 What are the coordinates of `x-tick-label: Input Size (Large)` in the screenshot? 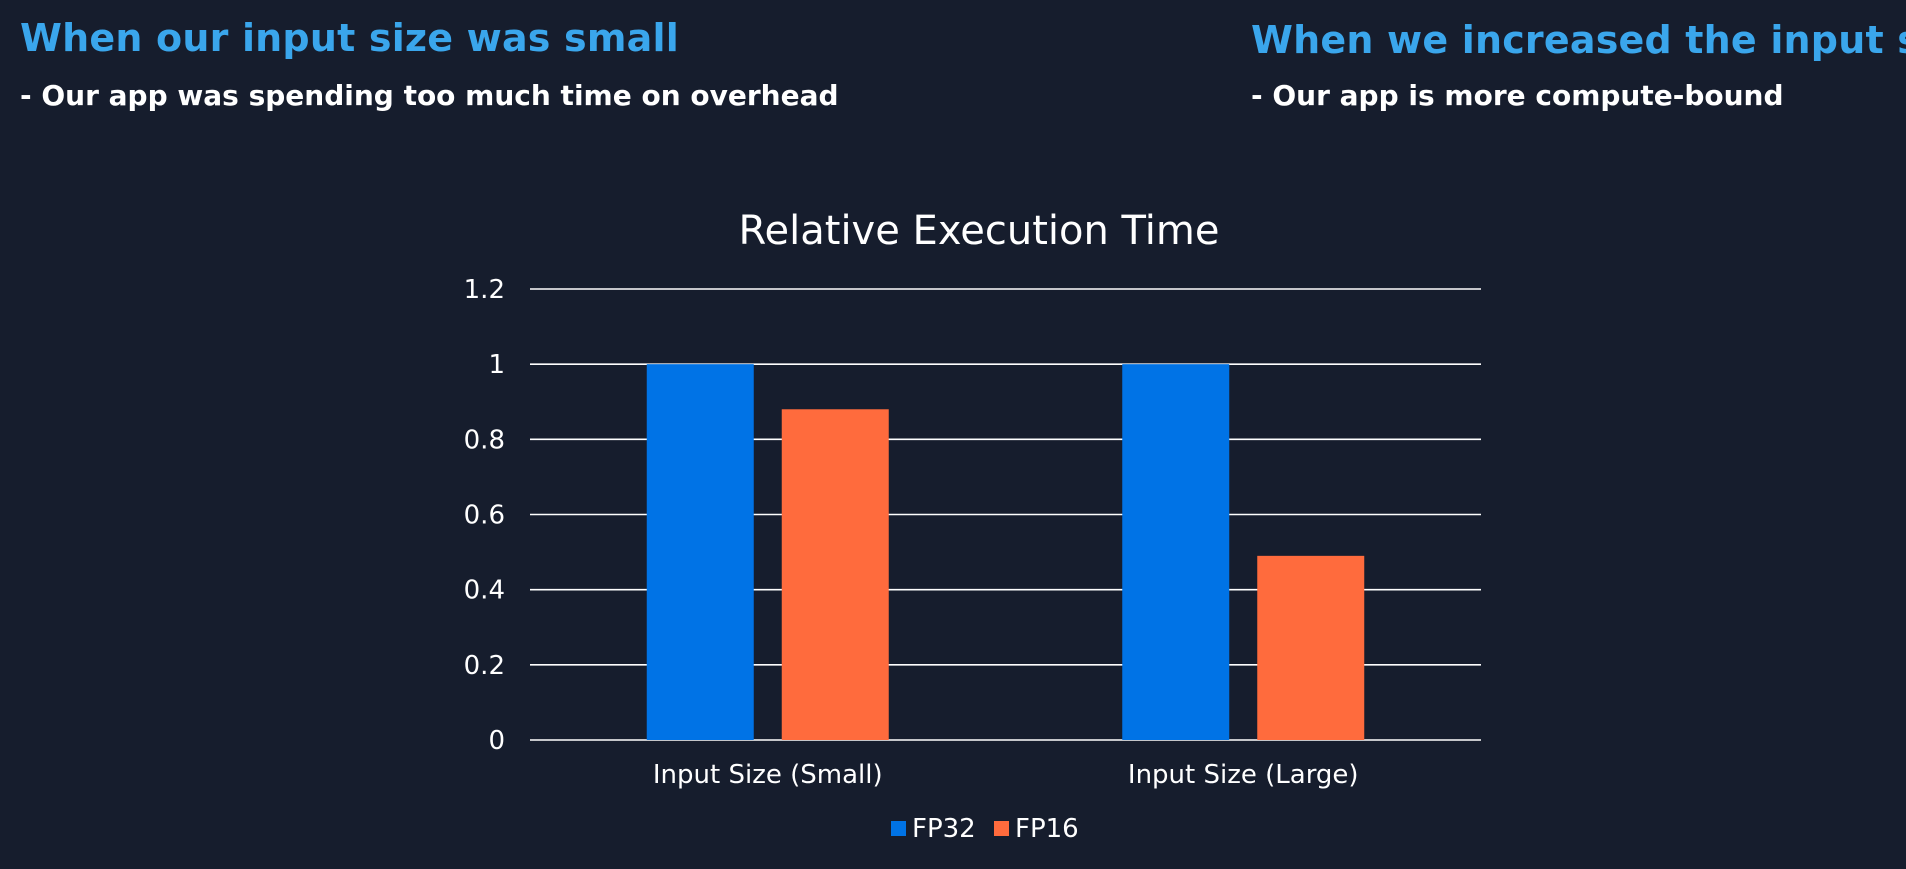 It's located at (1243, 775).